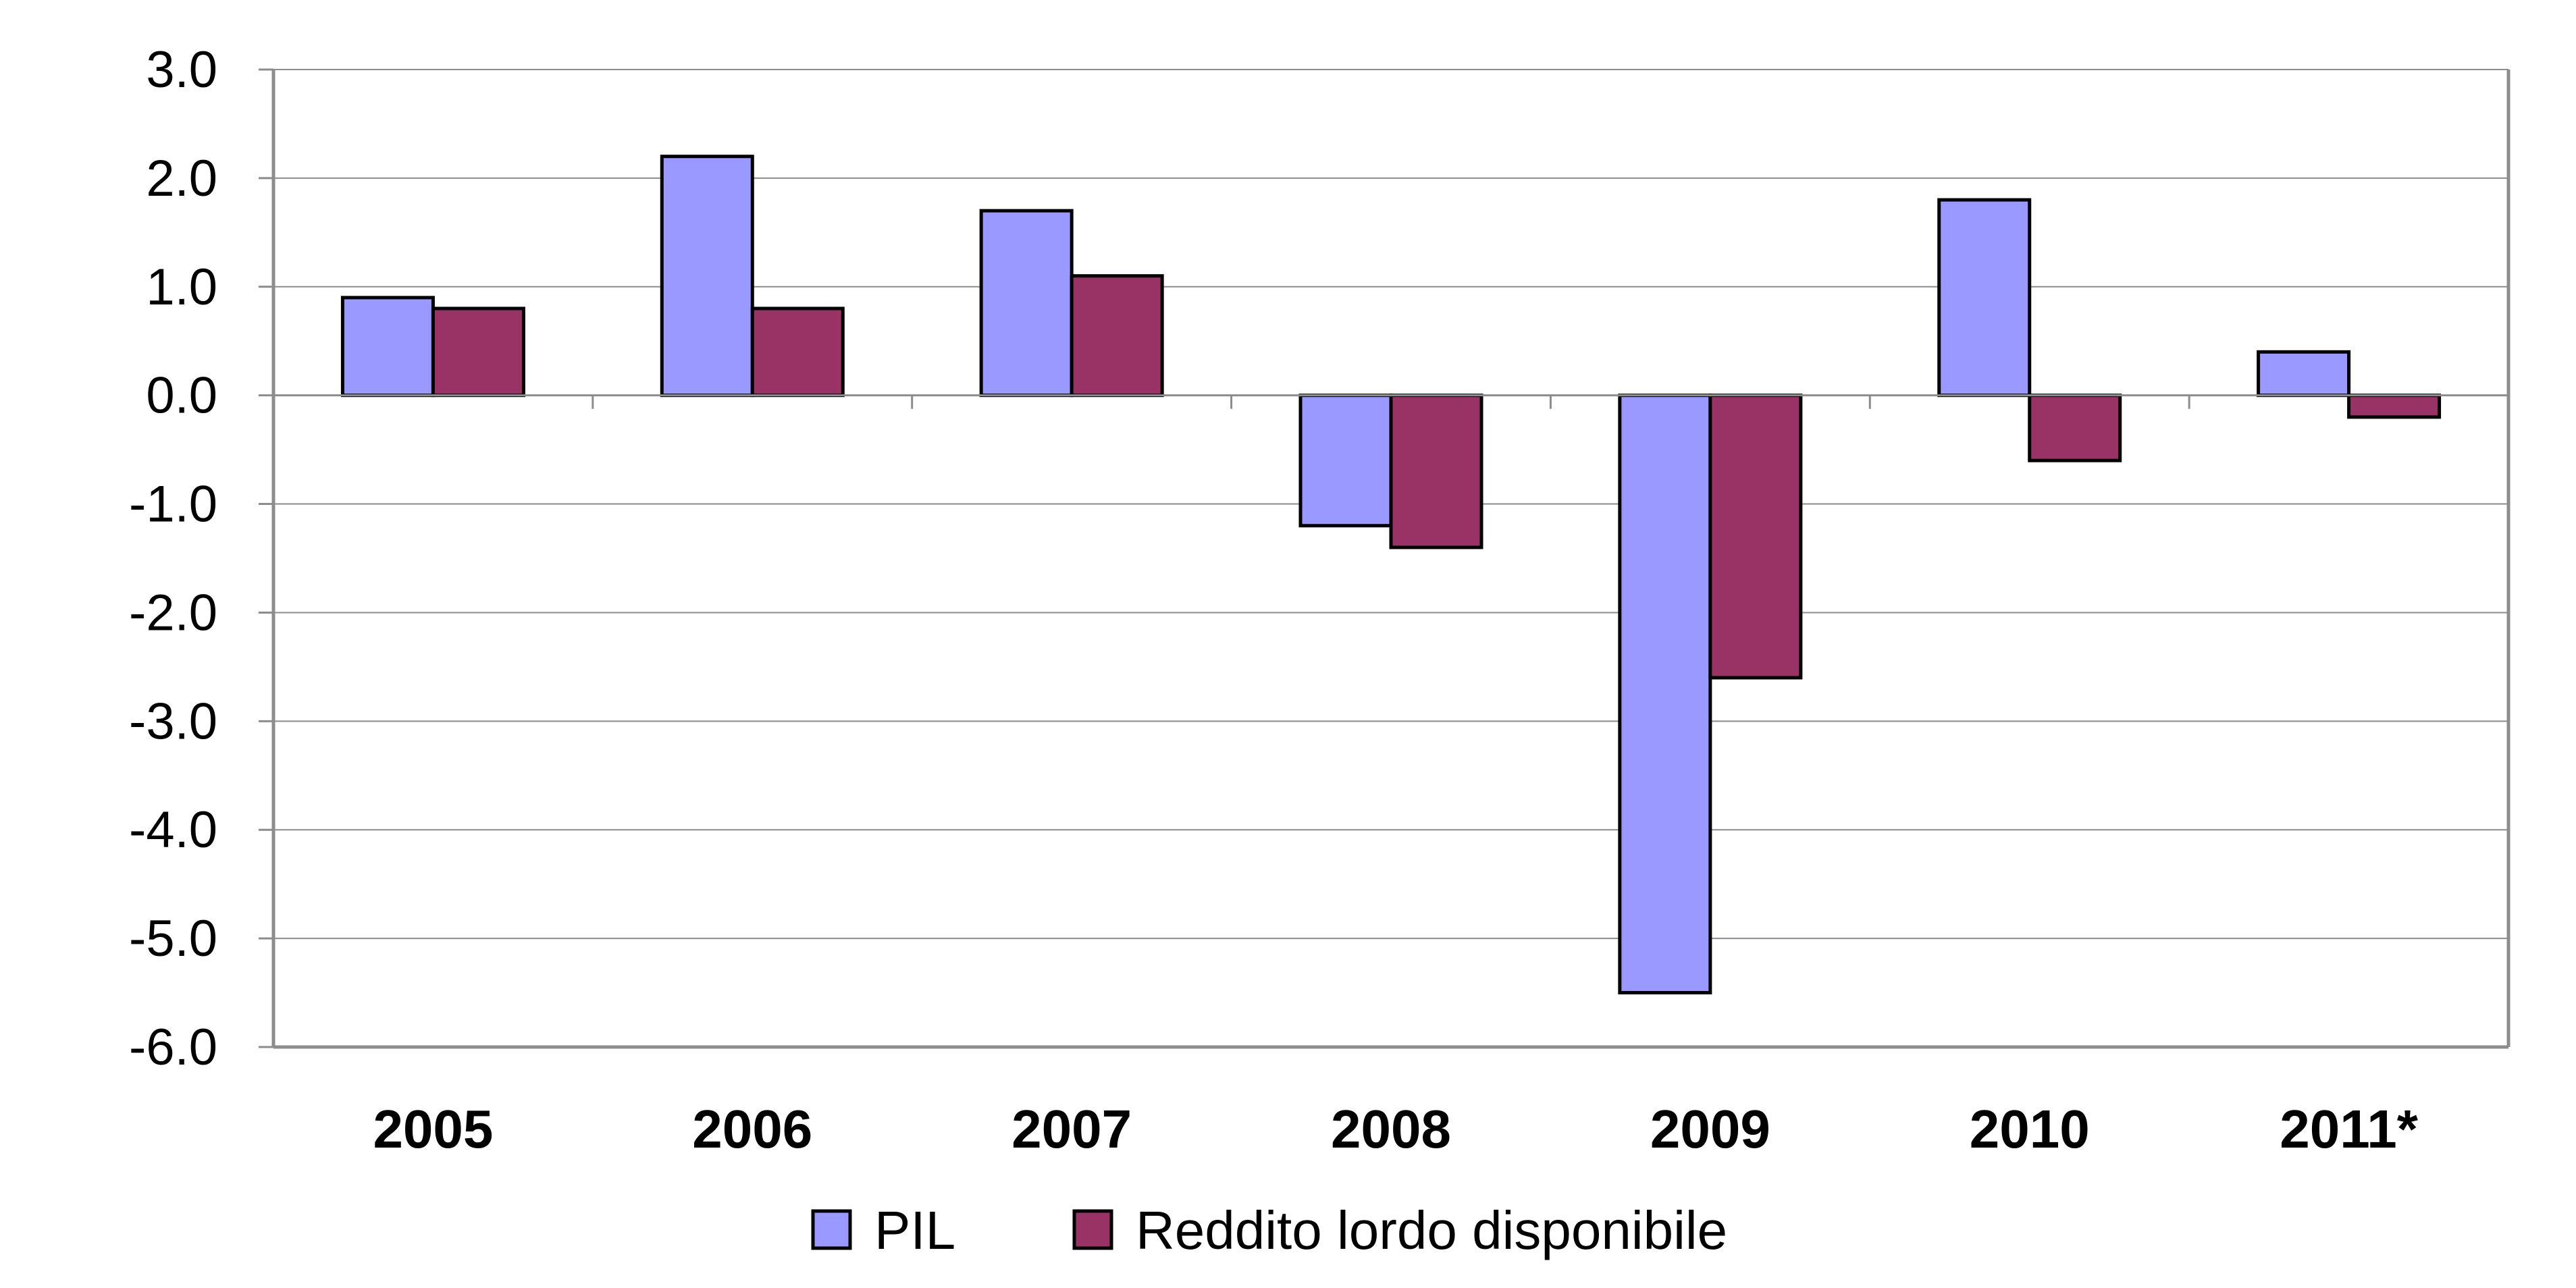 This screenshot has height=1288, width=2576. Describe the element at coordinates (181, 178) in the screenshot. I see `y-tick-label: 2.0` at that location.